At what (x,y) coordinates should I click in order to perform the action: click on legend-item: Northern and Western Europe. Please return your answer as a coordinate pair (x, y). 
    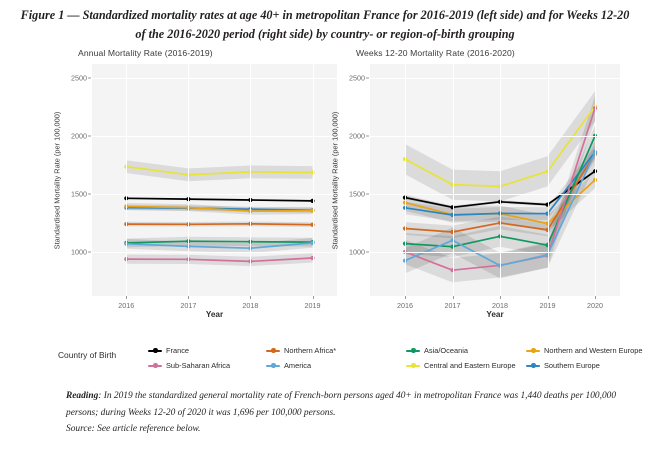
    Looking at the image, I should click on (588, 350).